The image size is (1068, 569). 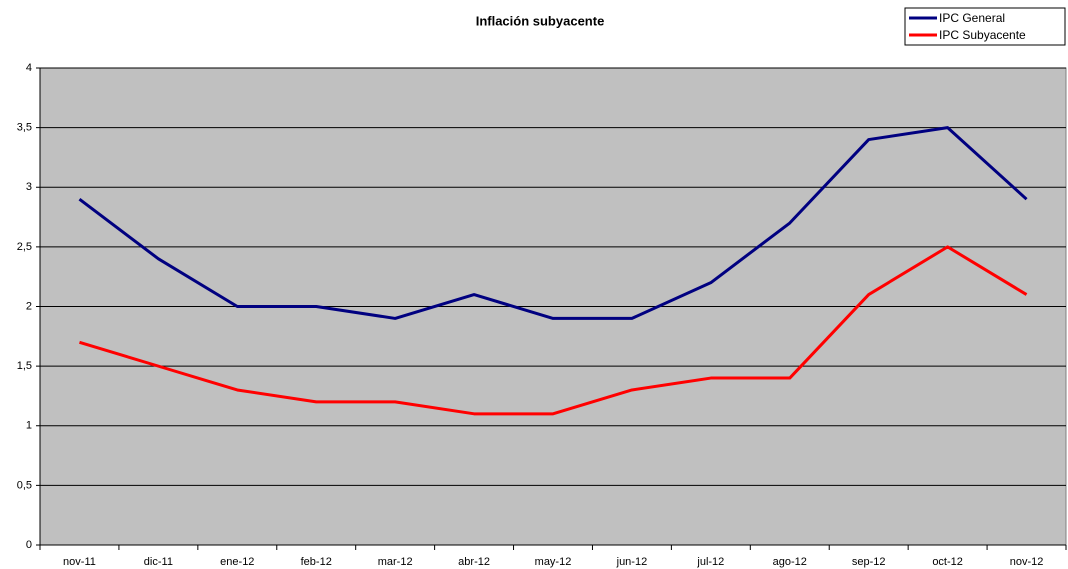 I want to click on y-tick-label: 2,5, so click(x=24, y=247).